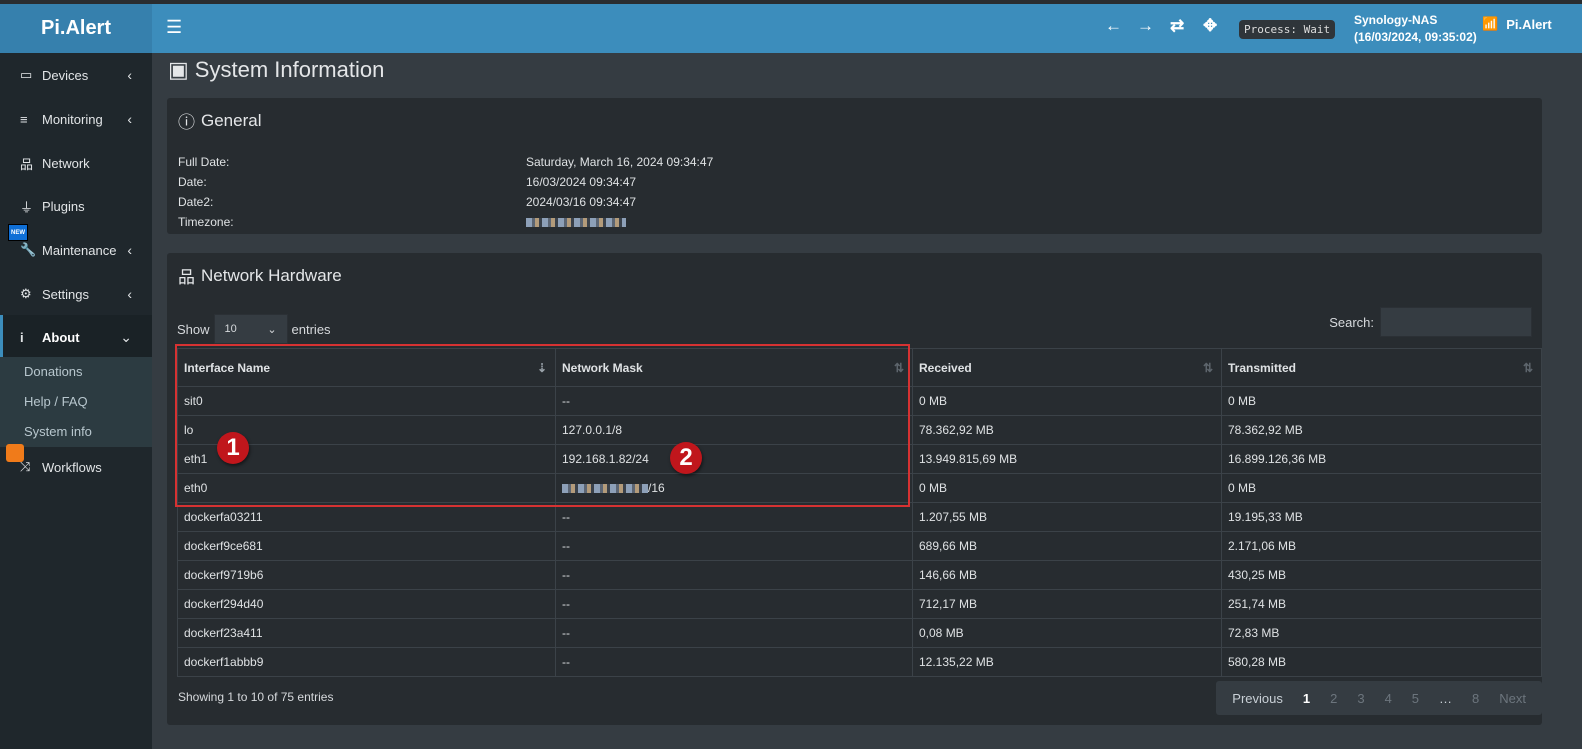  I want to click on app-logo: Pi.Alert, so click(76, 28).